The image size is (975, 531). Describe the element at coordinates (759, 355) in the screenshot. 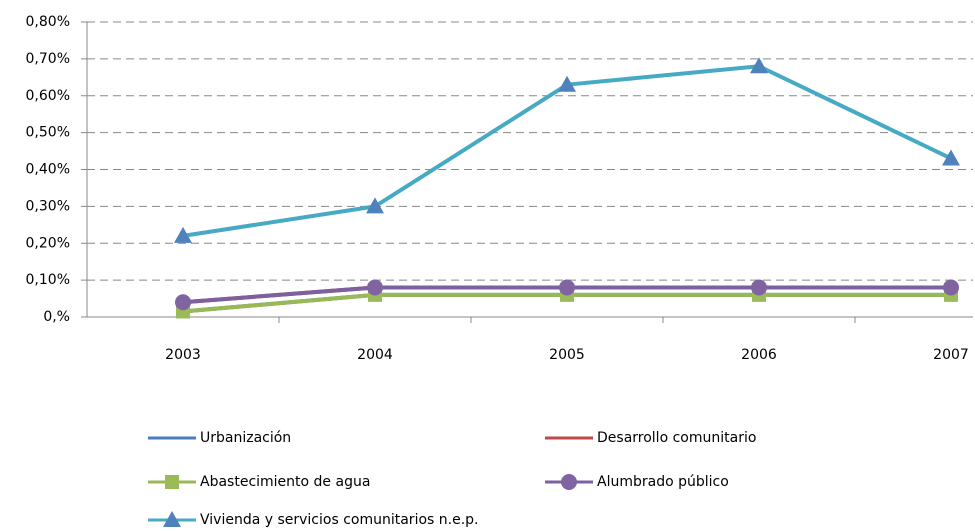

I see `x-tick-label: 2006` at that location.